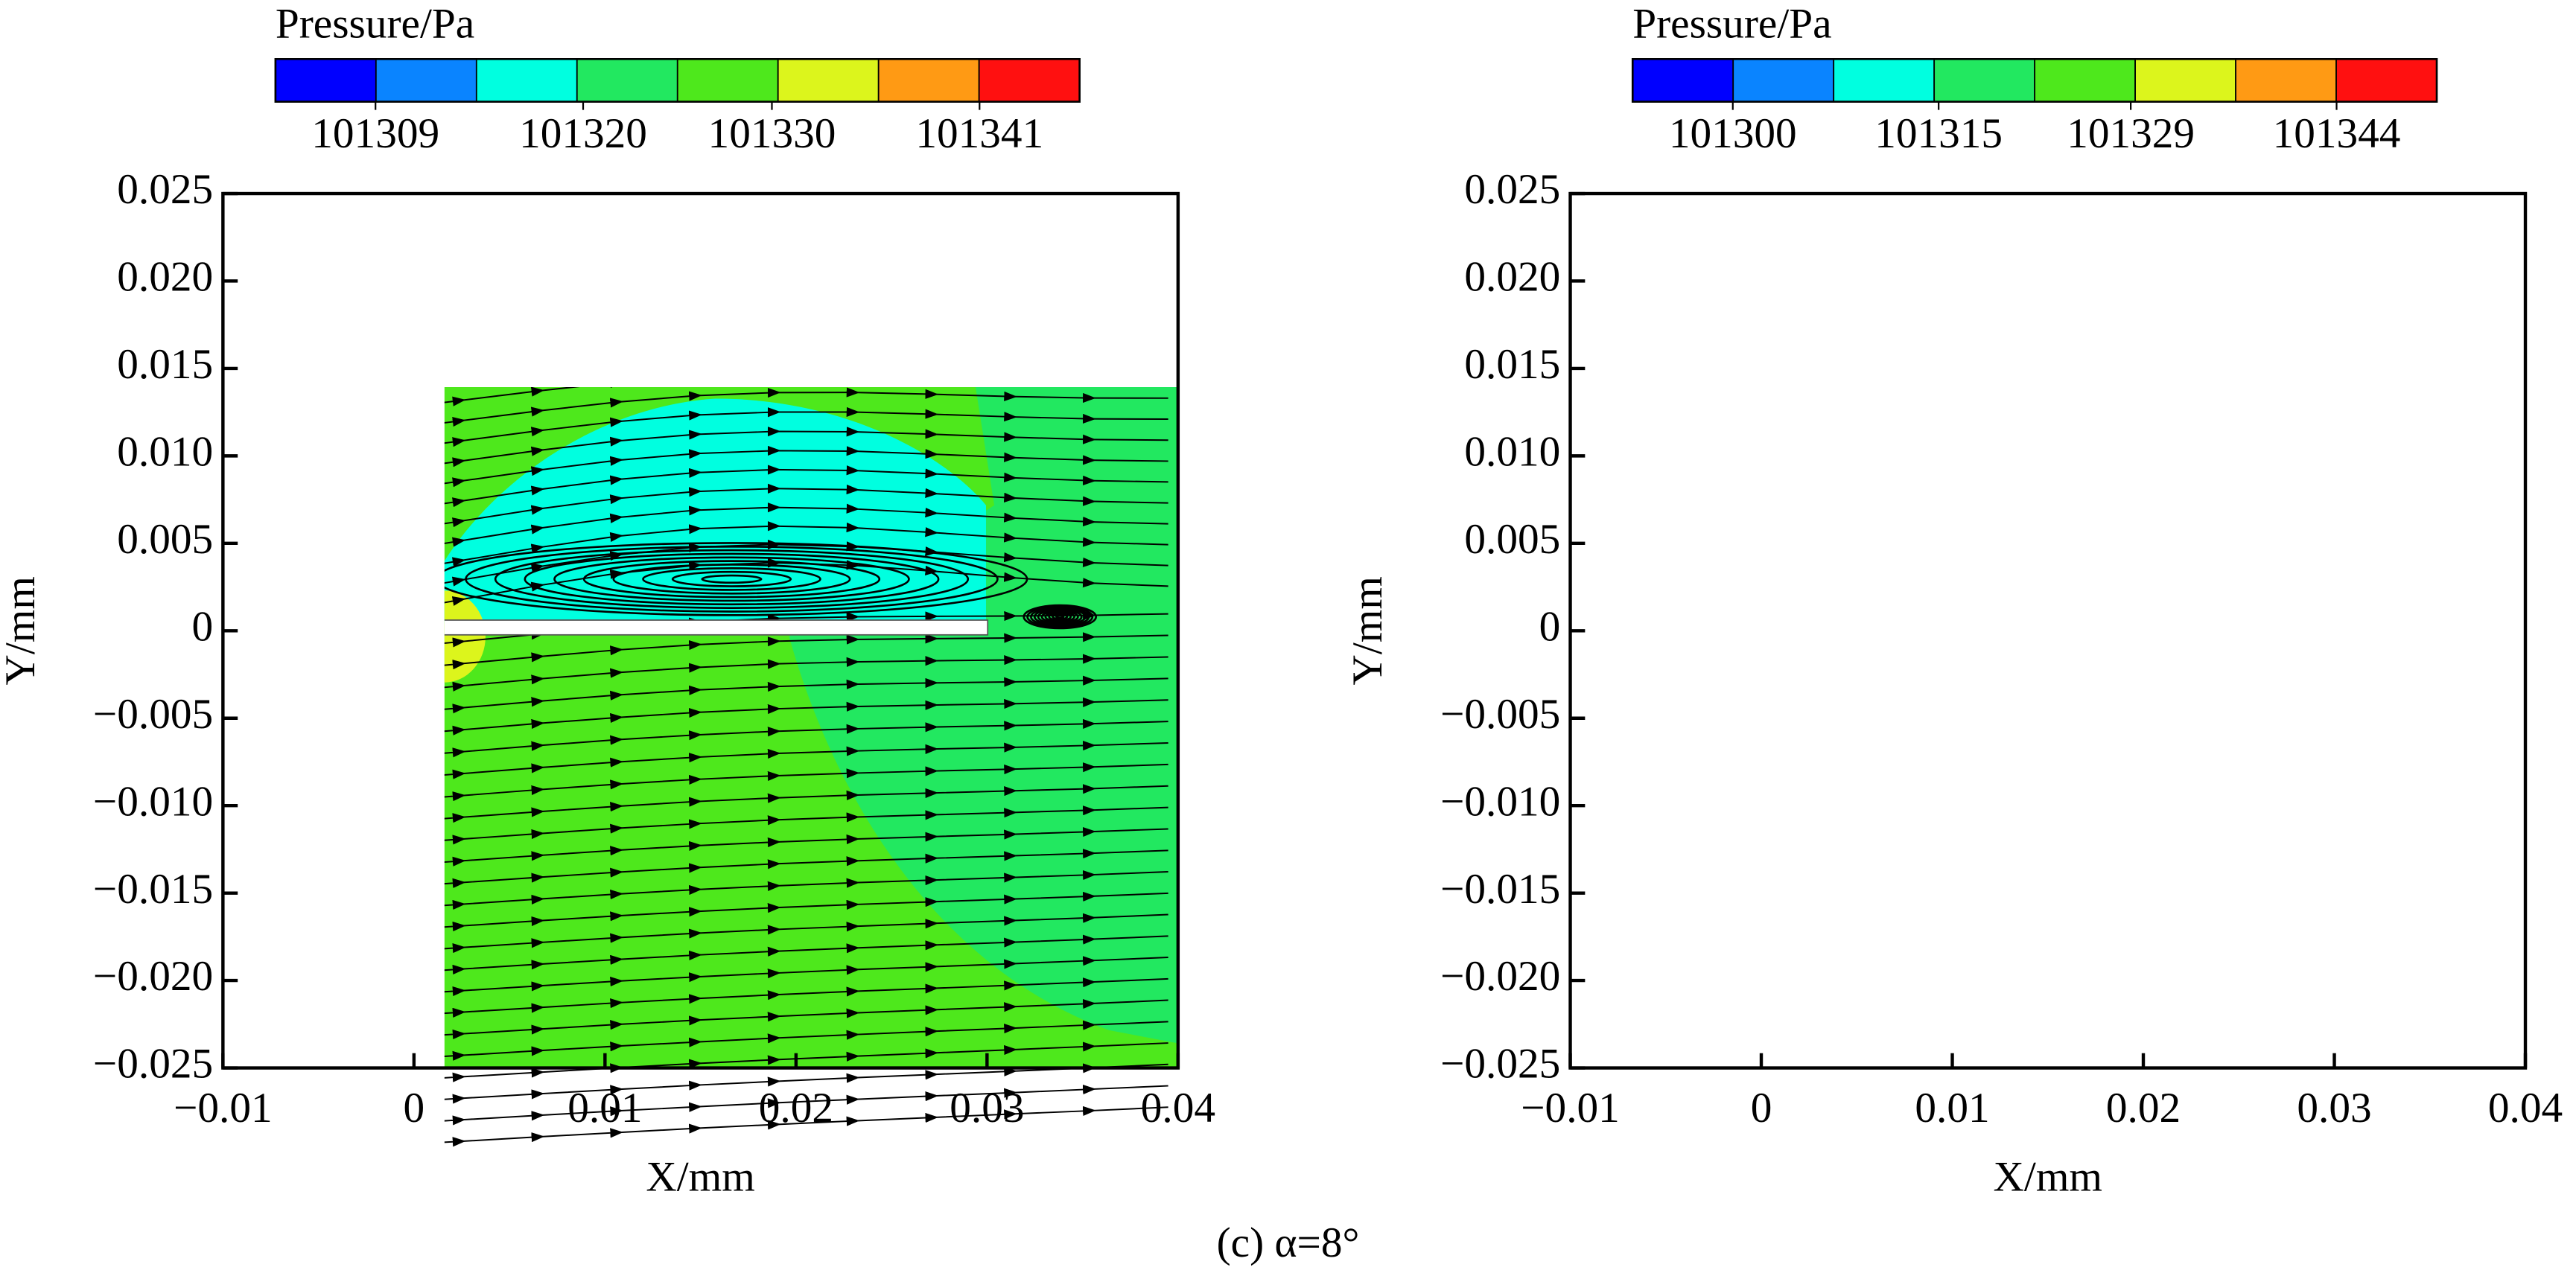 This screenshot has height=1273, width=2576. I want to click on colorbar-tick-label: 101341, so click(979, 134).